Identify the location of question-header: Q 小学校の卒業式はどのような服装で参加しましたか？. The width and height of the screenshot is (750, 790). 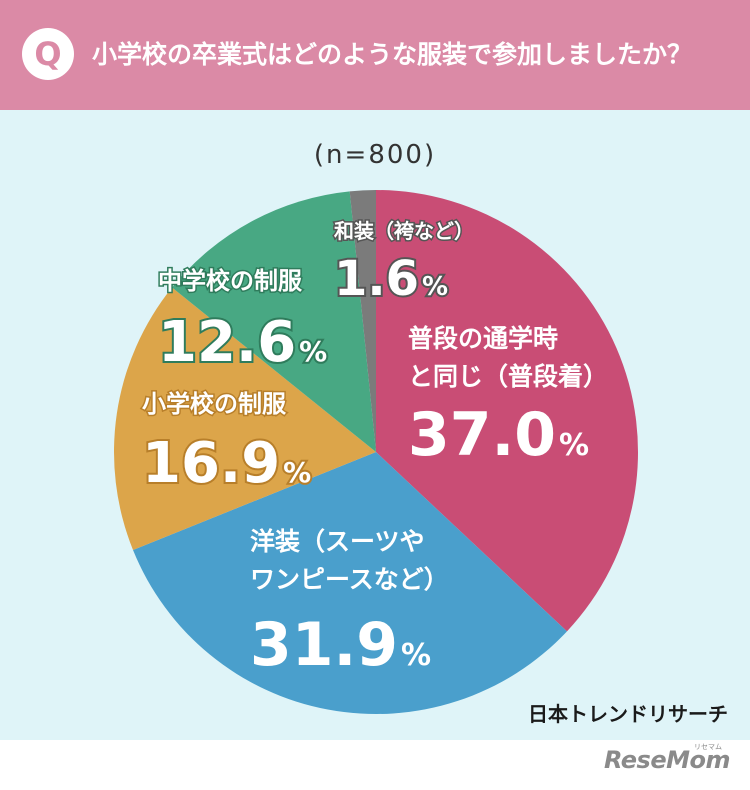
(375, 55).